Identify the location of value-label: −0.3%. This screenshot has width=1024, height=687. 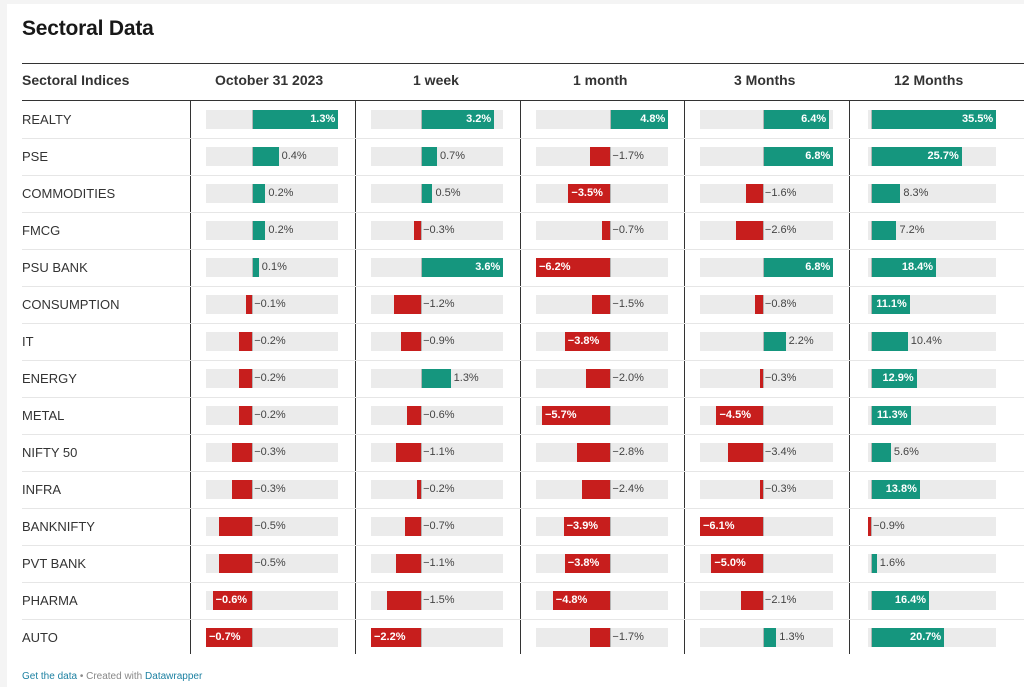
(270, 489).